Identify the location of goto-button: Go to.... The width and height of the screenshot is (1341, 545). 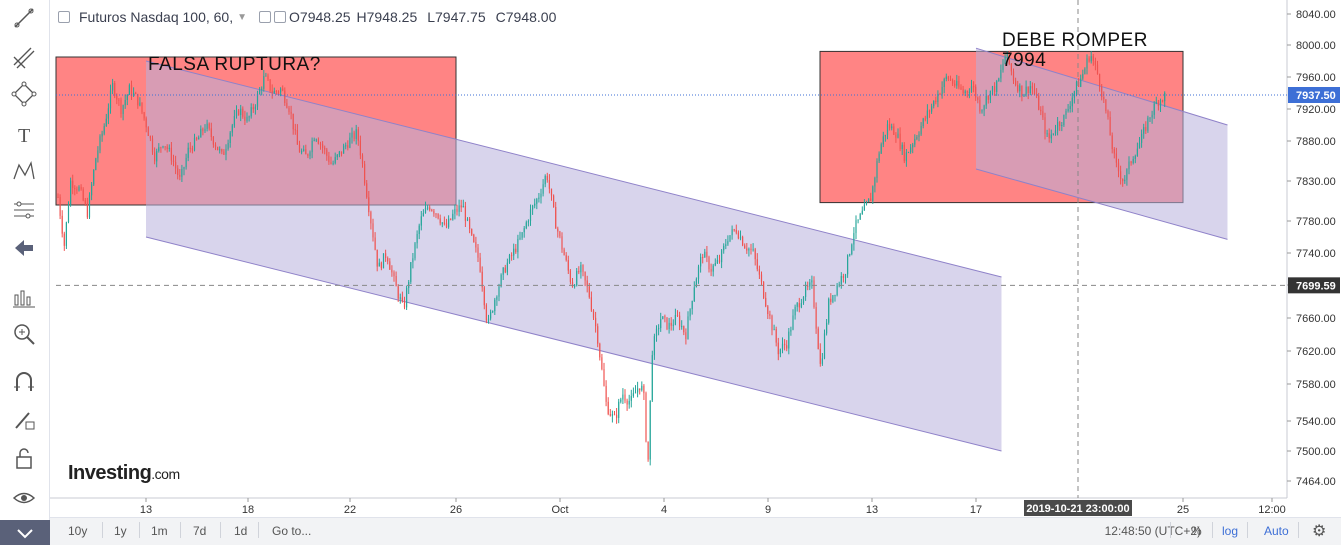
(292, 531).